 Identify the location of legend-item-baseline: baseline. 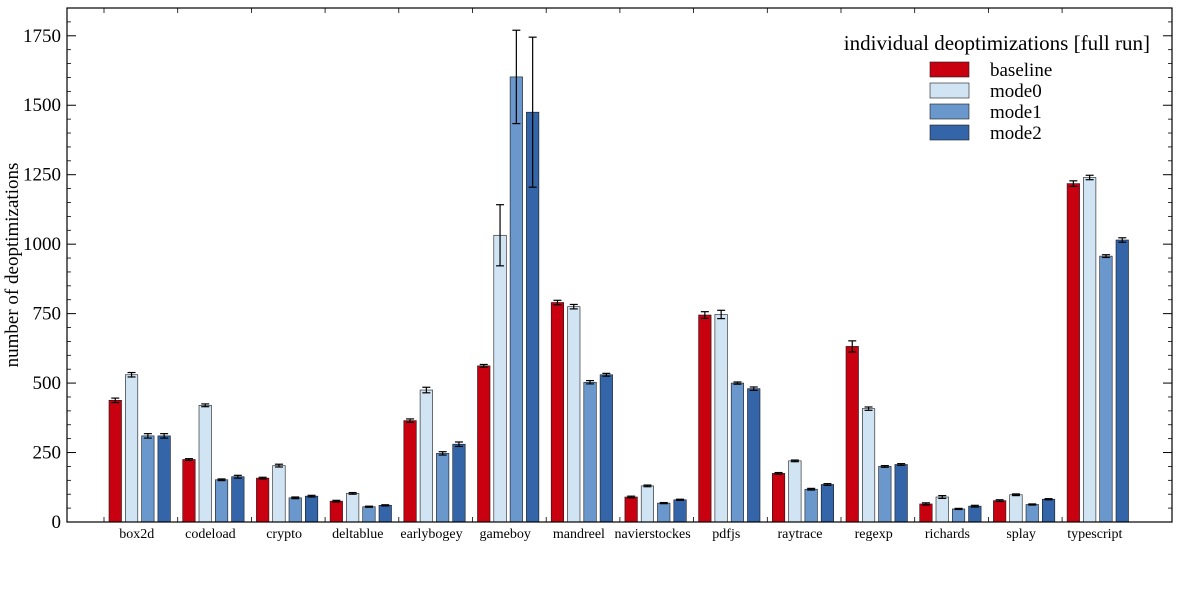
(990, 70).